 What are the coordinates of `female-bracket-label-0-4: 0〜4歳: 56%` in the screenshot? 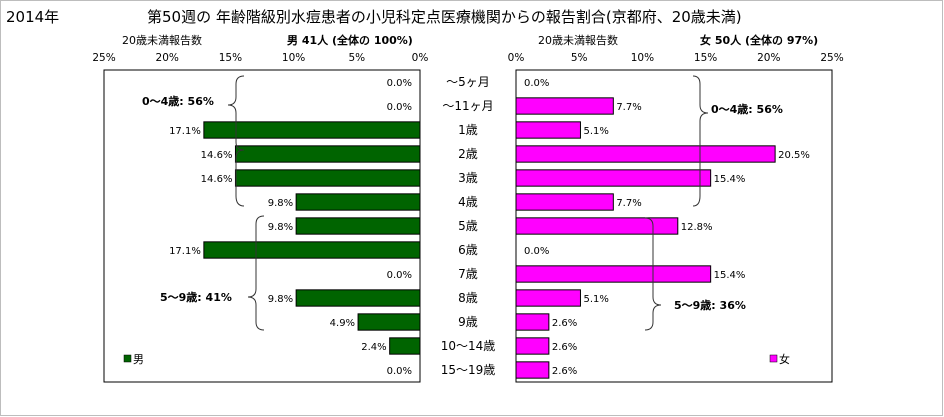 It's located at (747, 109).